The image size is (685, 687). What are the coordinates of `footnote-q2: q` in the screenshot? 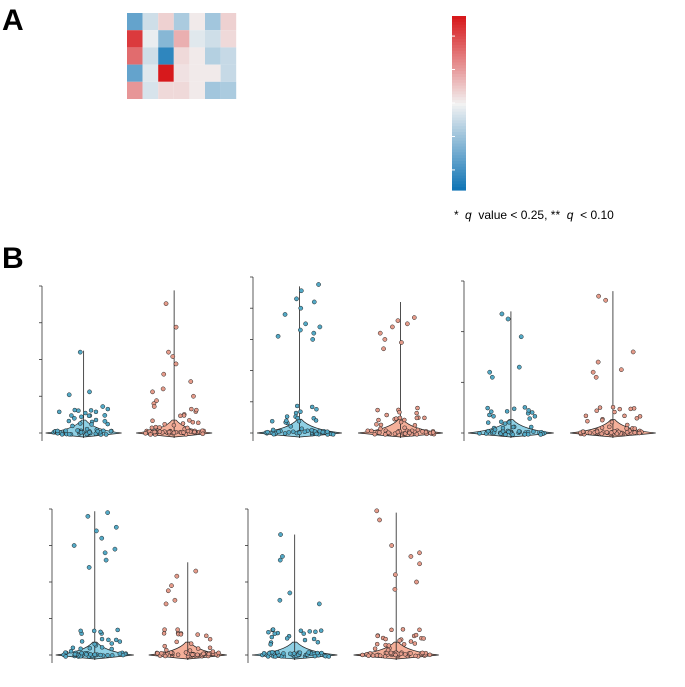 It's located at (570, 215).